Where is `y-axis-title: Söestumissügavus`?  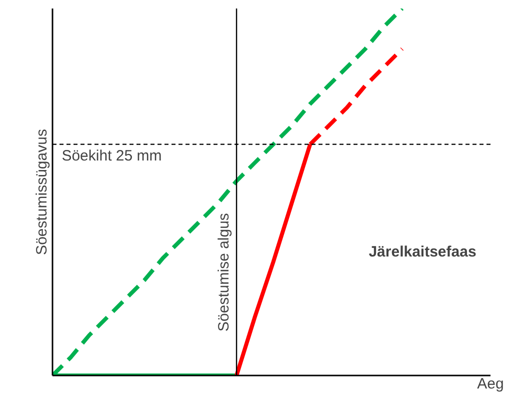 y-axis-title: Söestumissügavus is located at coordinates (42, 192).